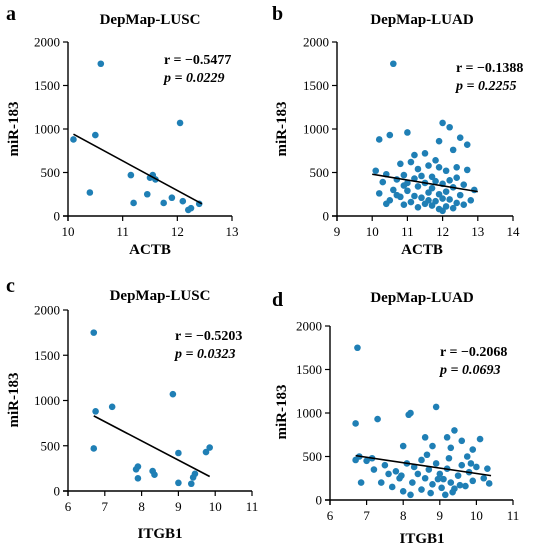 The width and height of the screenshot is (536, 550). What do you see at coordinates (489, 68) in the screenshot?
I see `r-value: r = −0.1388` at bounding box center [489, 68].